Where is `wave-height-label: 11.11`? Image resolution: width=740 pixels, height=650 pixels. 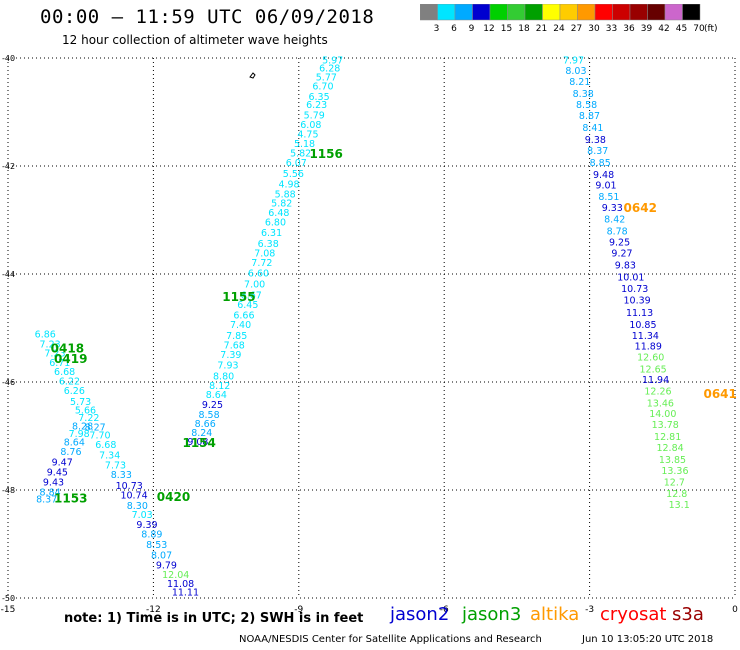
wave-height-label: 11.11 is located at coordinates (185, 592).